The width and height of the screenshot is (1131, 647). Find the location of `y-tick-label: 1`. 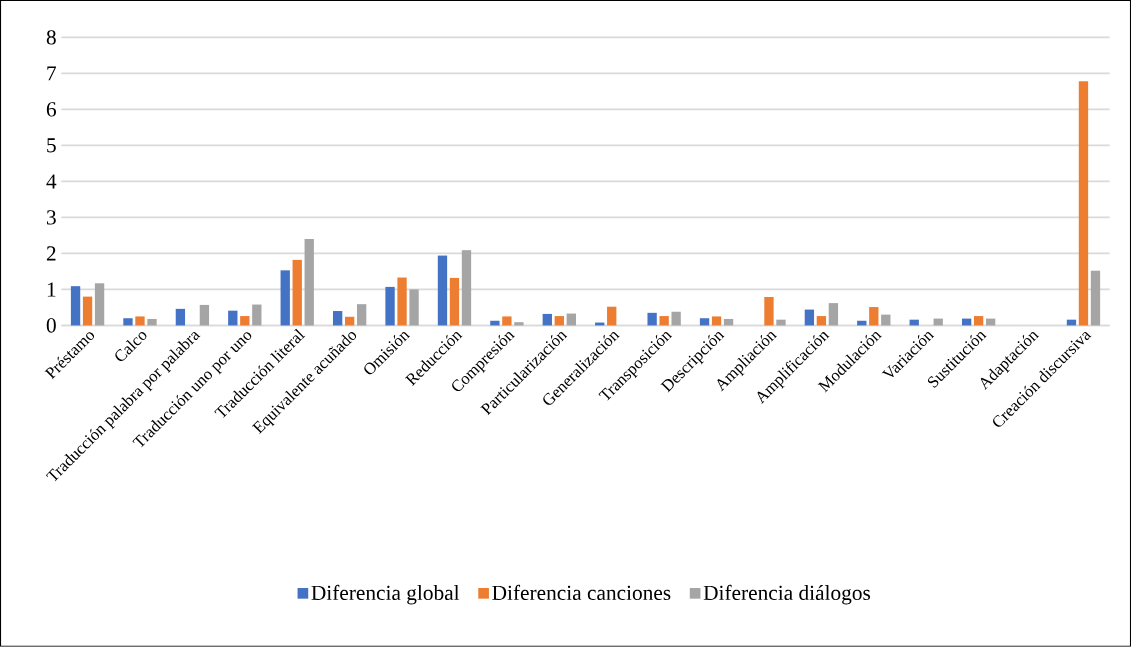

y-tick-label: 1 is located at coordinates (51, 289).